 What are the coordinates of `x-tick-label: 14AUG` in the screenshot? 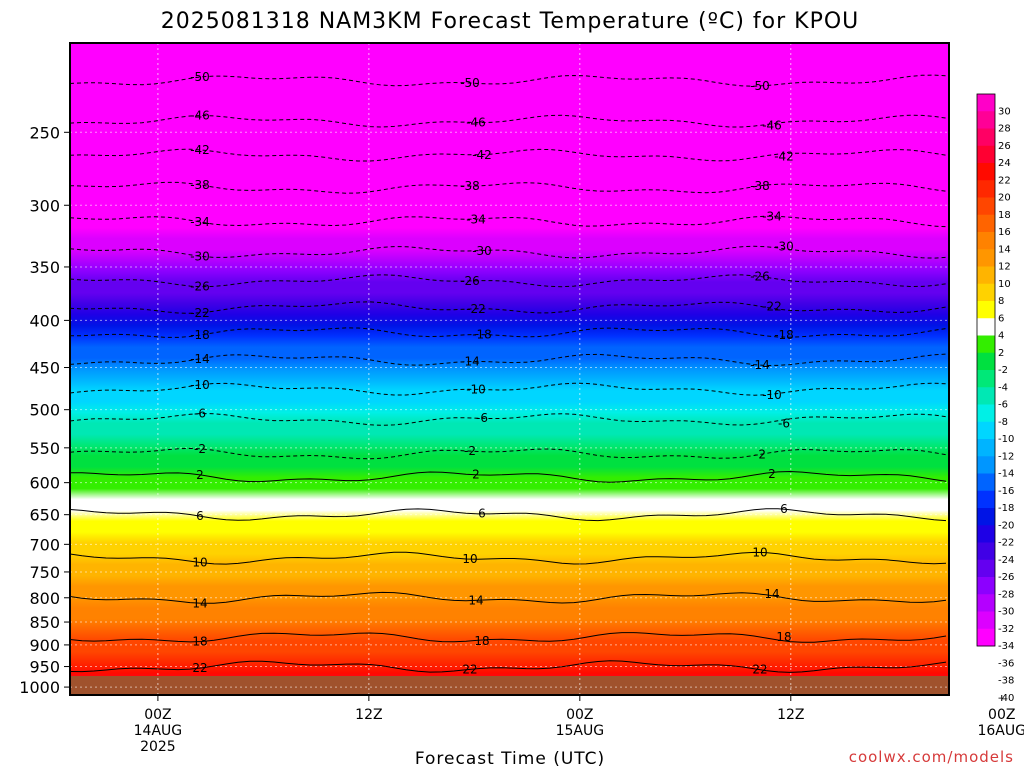 It's located at (158, 731).